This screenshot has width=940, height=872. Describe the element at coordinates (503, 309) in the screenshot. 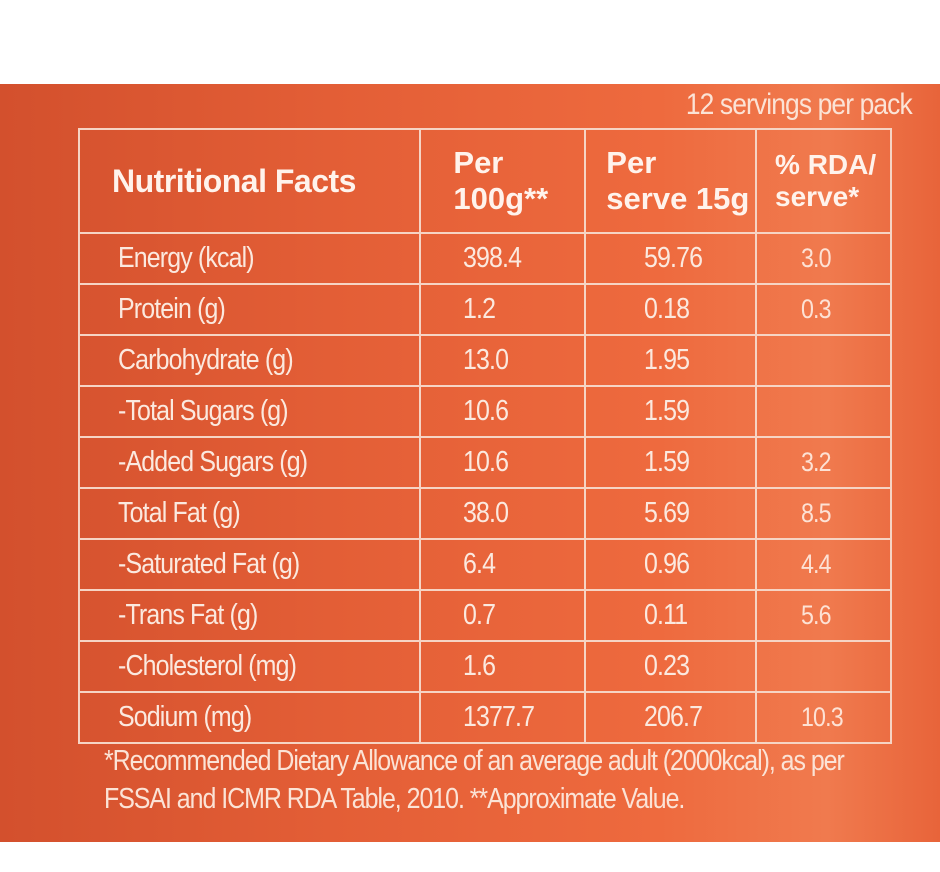

I see `value-per-100g: 1.2` at that location.